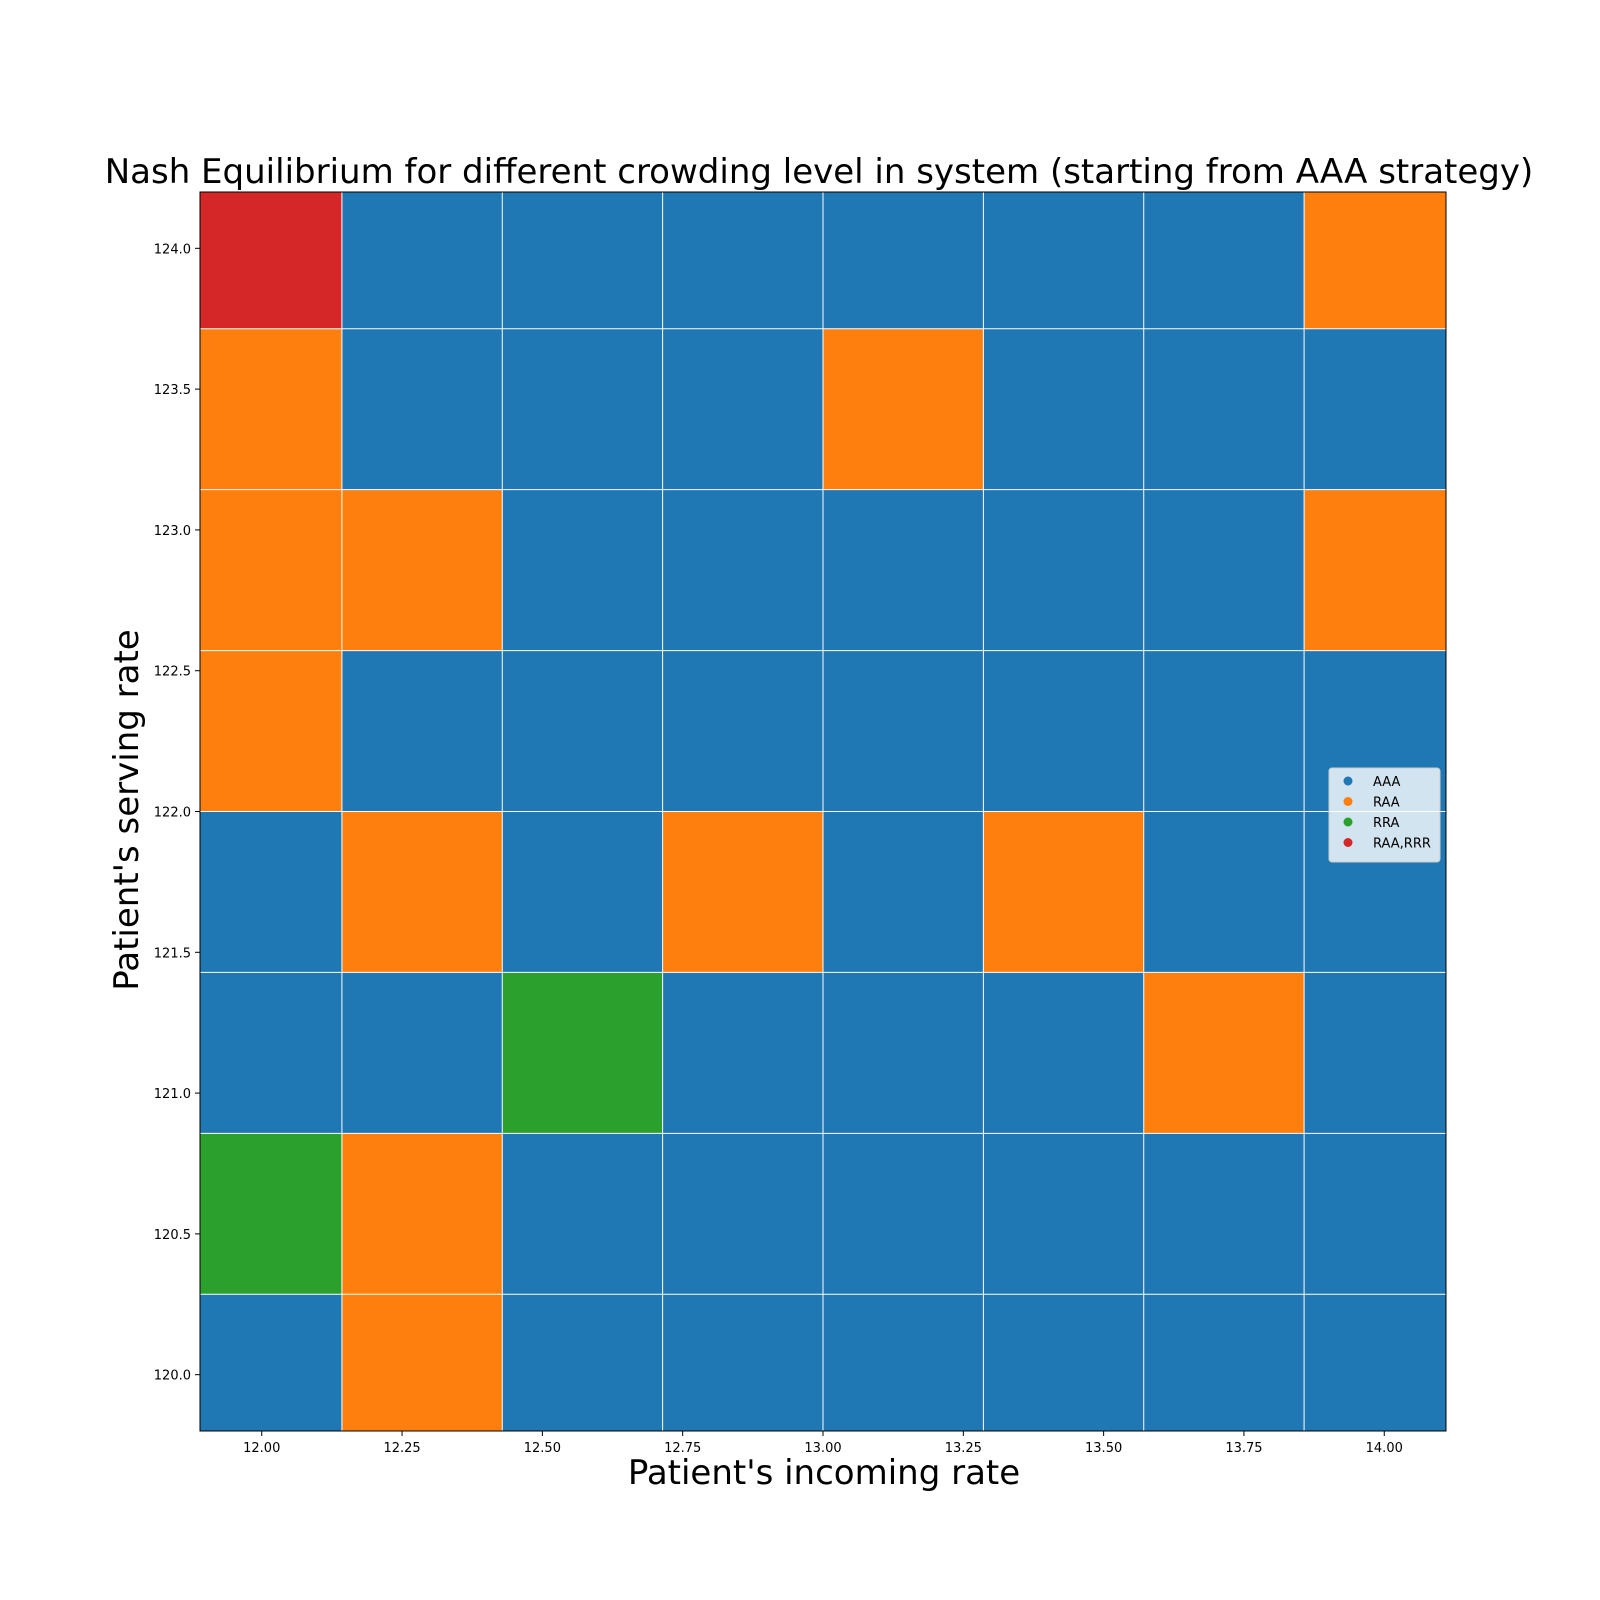 The width and height of the screenshot is (1600, 1600). Describe the element at coordinates (401, 1448) in the screenshot. I see `x-tick-label: 12.25` at that location.